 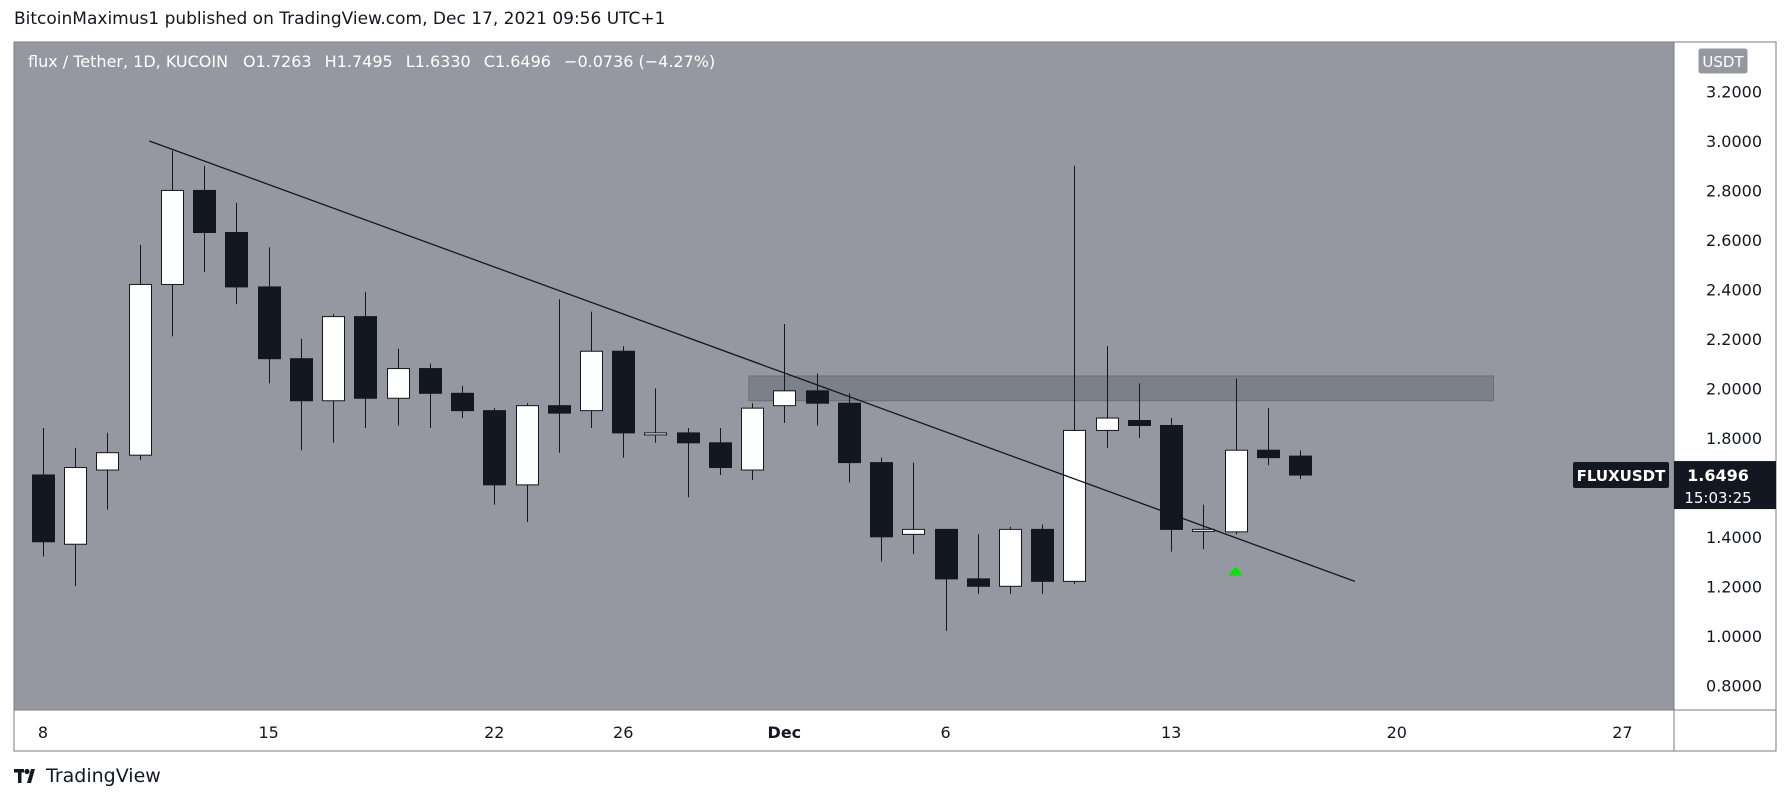 I want to click on y-tick-label: 2.2000, so click(x=1734, y=339).